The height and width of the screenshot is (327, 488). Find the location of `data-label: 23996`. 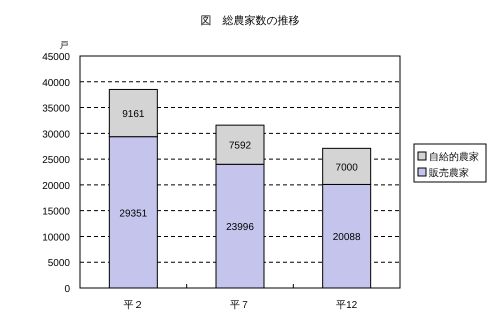

data-label: 23996 is located at coordinates (240, 228).